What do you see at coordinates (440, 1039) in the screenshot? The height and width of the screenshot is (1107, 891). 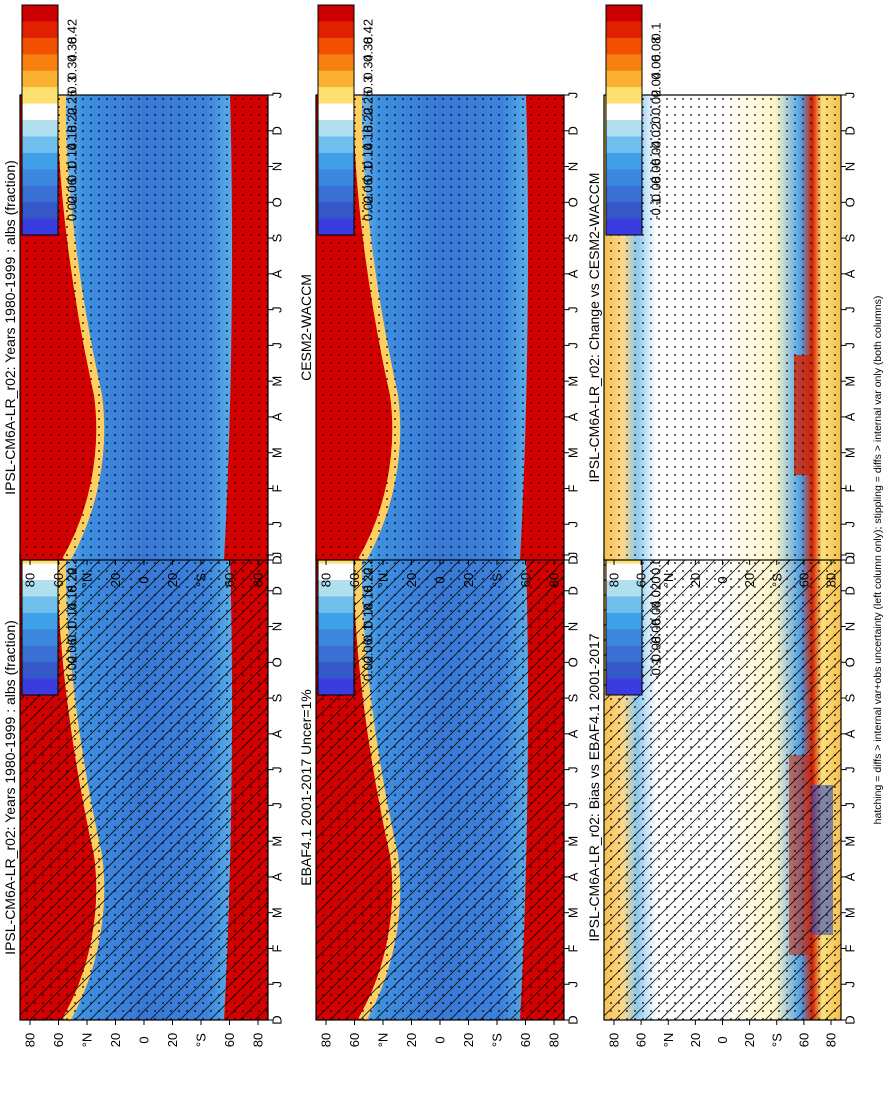 I see `y-tick-label: 0` at bounding box center [440, 1039].